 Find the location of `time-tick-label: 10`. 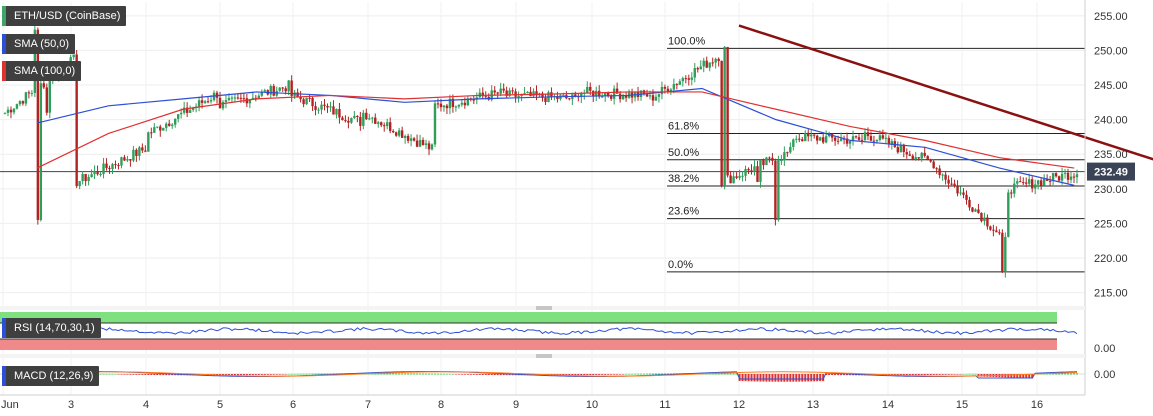

time-tick-label: 10 is located at coordinates (592, 405).